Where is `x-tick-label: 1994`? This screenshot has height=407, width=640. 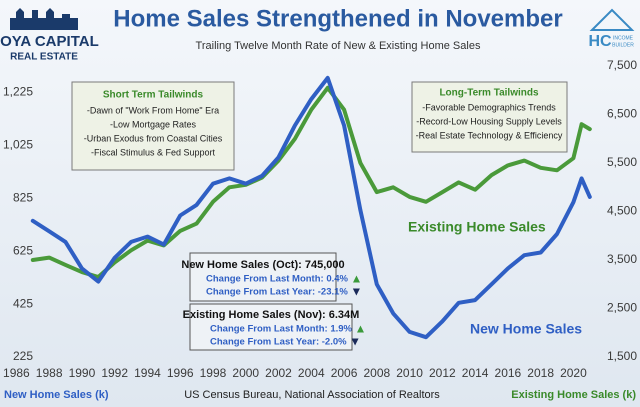
x-tick-label: 1994 is located at coordinates (147, 373).